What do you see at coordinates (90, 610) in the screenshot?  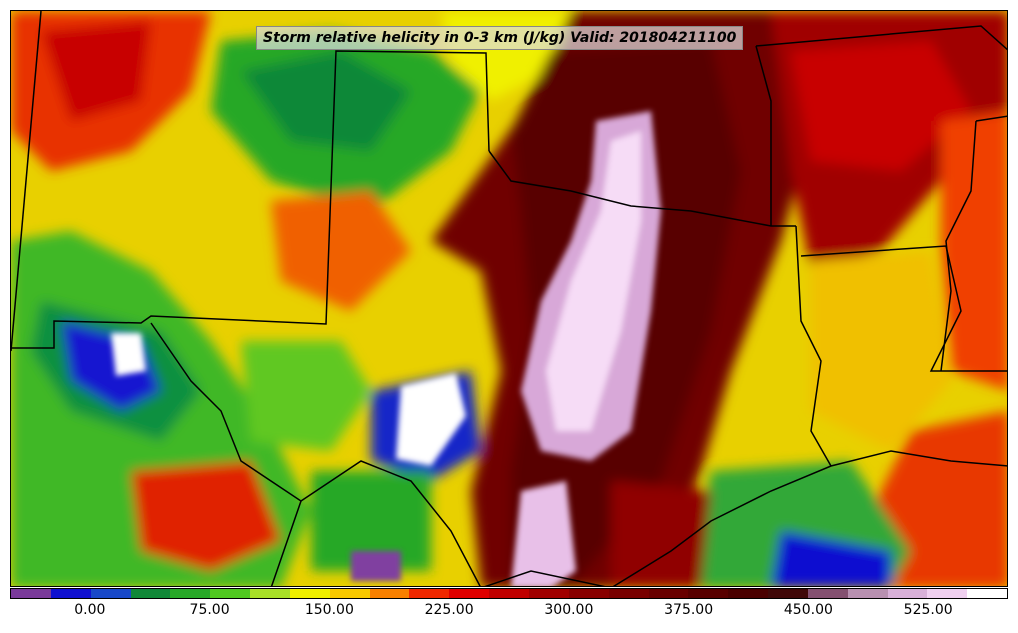 I see `colorbar-tick-label: 0.00` at bounding box center [90, 610].